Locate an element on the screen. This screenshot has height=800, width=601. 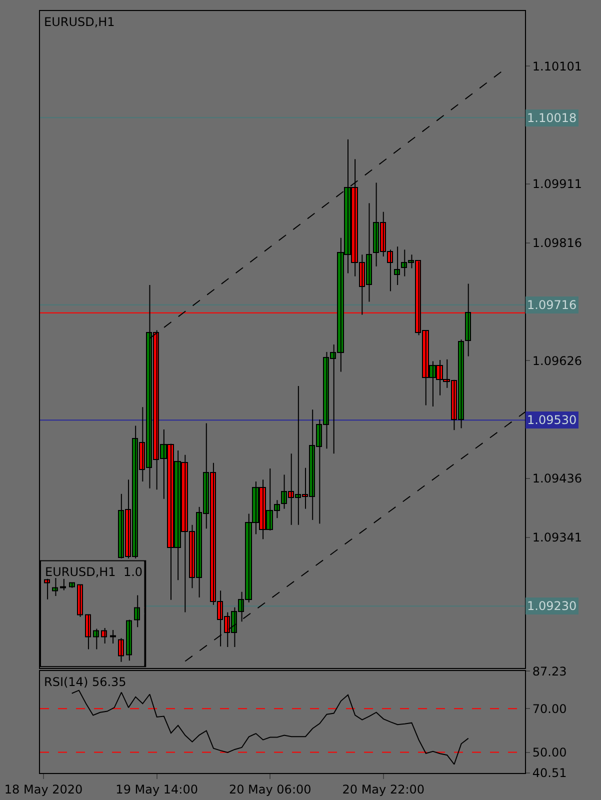
line-series is located at coordinates (270, 727).